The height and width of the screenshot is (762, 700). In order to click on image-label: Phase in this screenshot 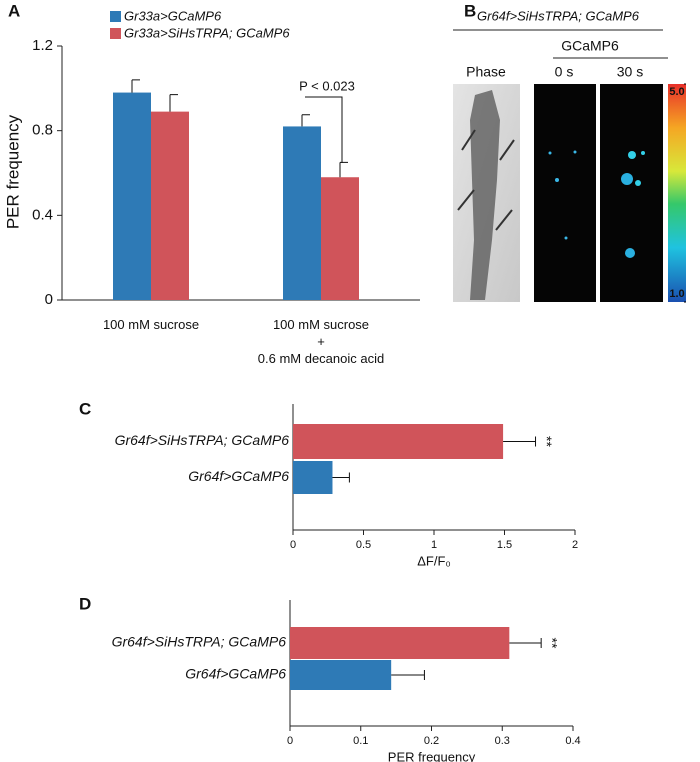, I will do `click(486, 72)`.